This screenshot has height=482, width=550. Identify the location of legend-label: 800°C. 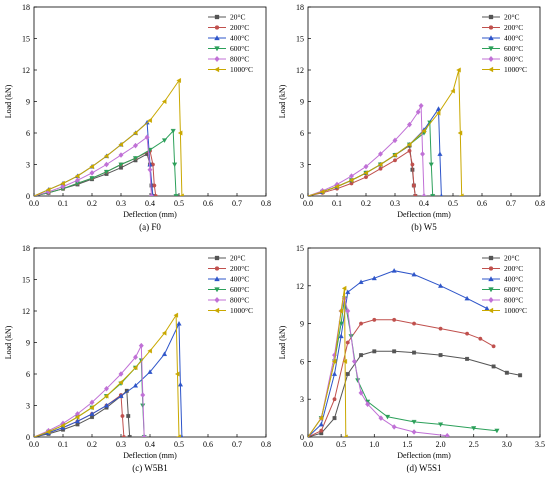
(513, 300).